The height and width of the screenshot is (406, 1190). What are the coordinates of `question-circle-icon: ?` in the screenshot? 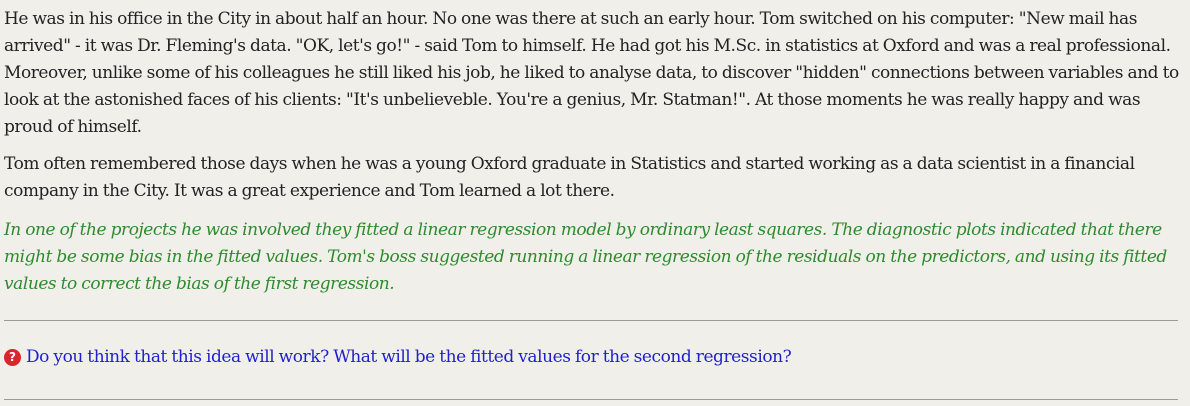 It's located at (12, 357).